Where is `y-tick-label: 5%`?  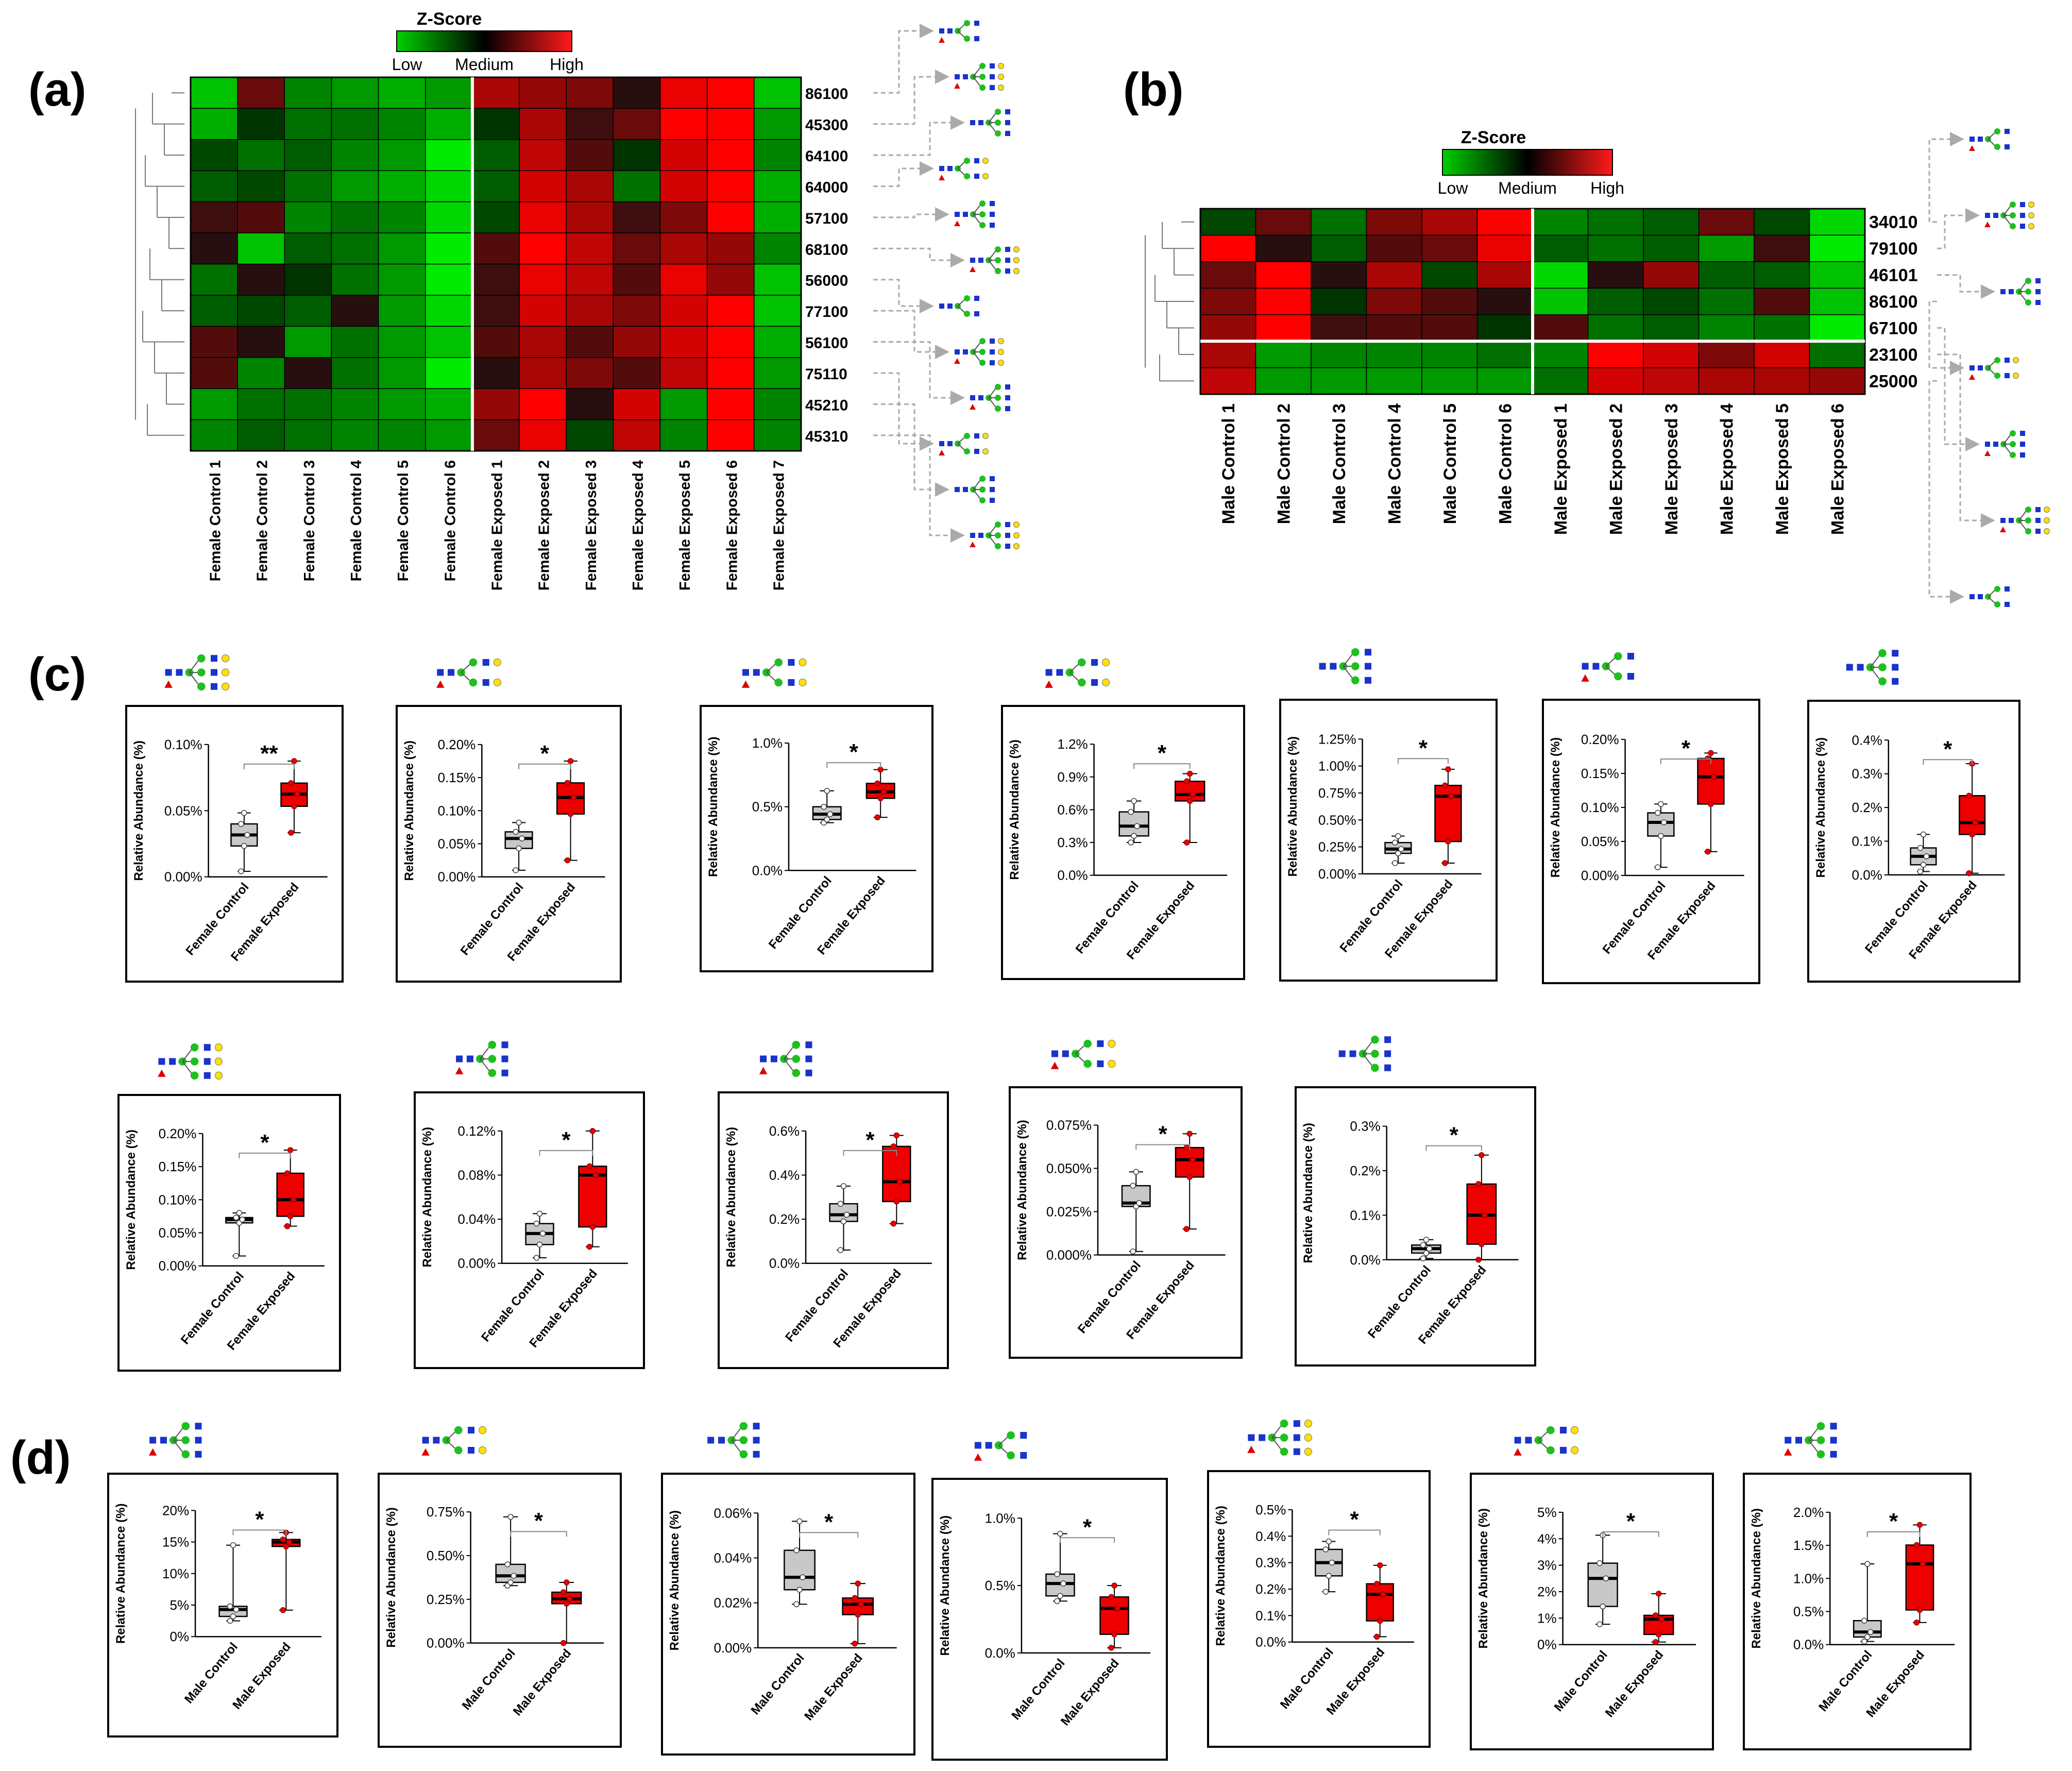
y-tick-label: 5% is located at coordinates (180, 1605).